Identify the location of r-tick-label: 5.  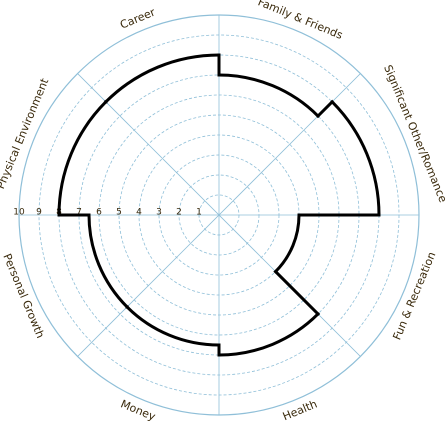
(119, 213).